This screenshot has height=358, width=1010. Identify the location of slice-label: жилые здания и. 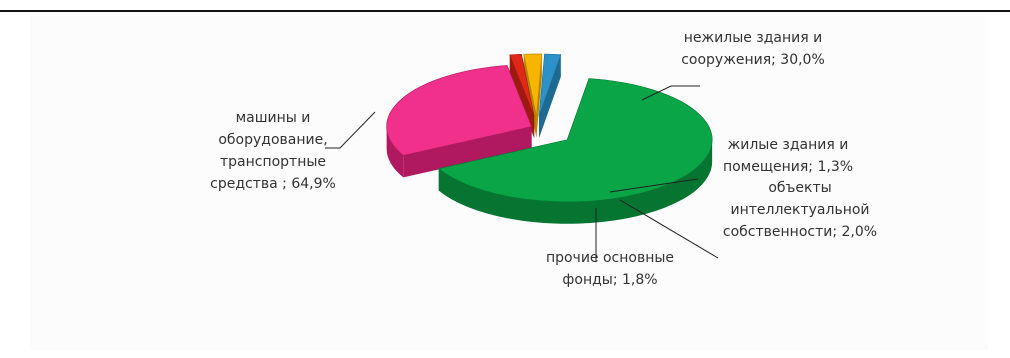
(788, 145).